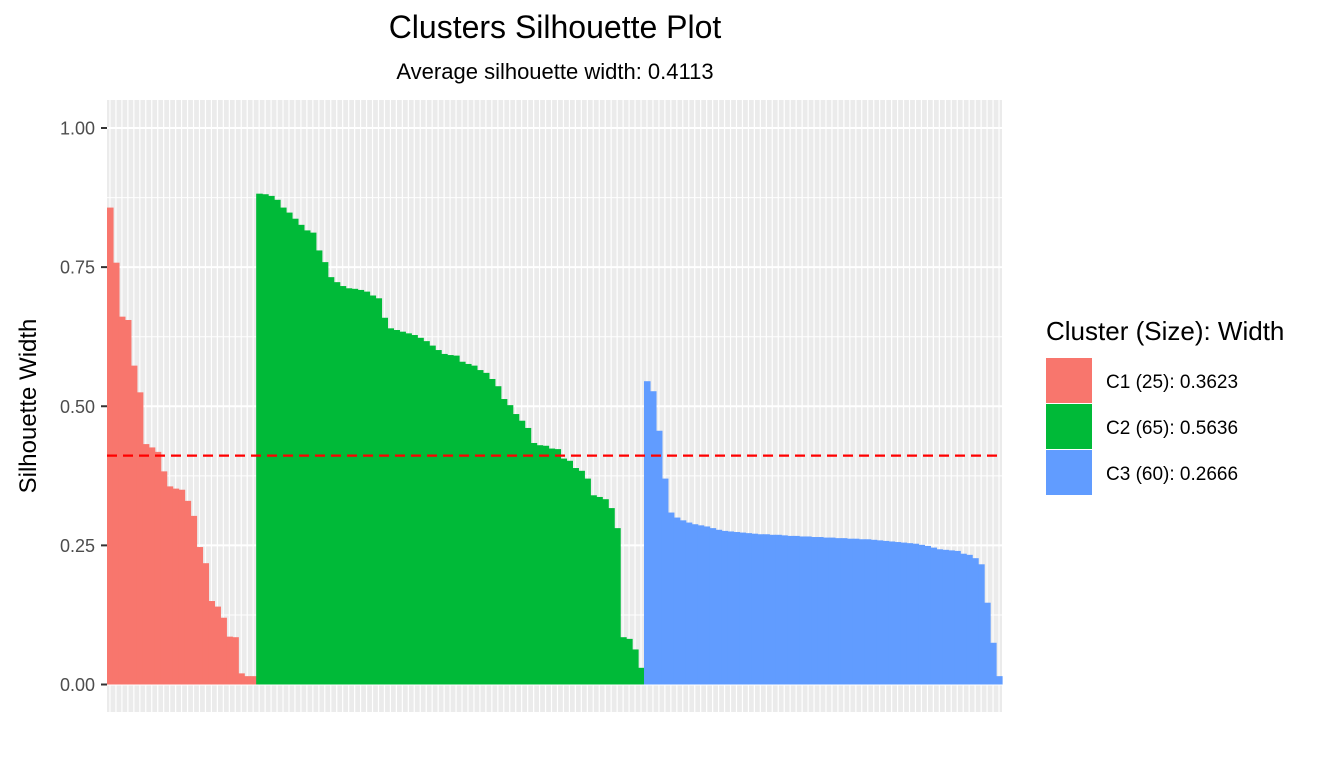  What do you see at coordinates (1172, 474) in the screenshot?
I see `legend-label: C3 (60): 0.2666` at bounding box center [1172, 474].